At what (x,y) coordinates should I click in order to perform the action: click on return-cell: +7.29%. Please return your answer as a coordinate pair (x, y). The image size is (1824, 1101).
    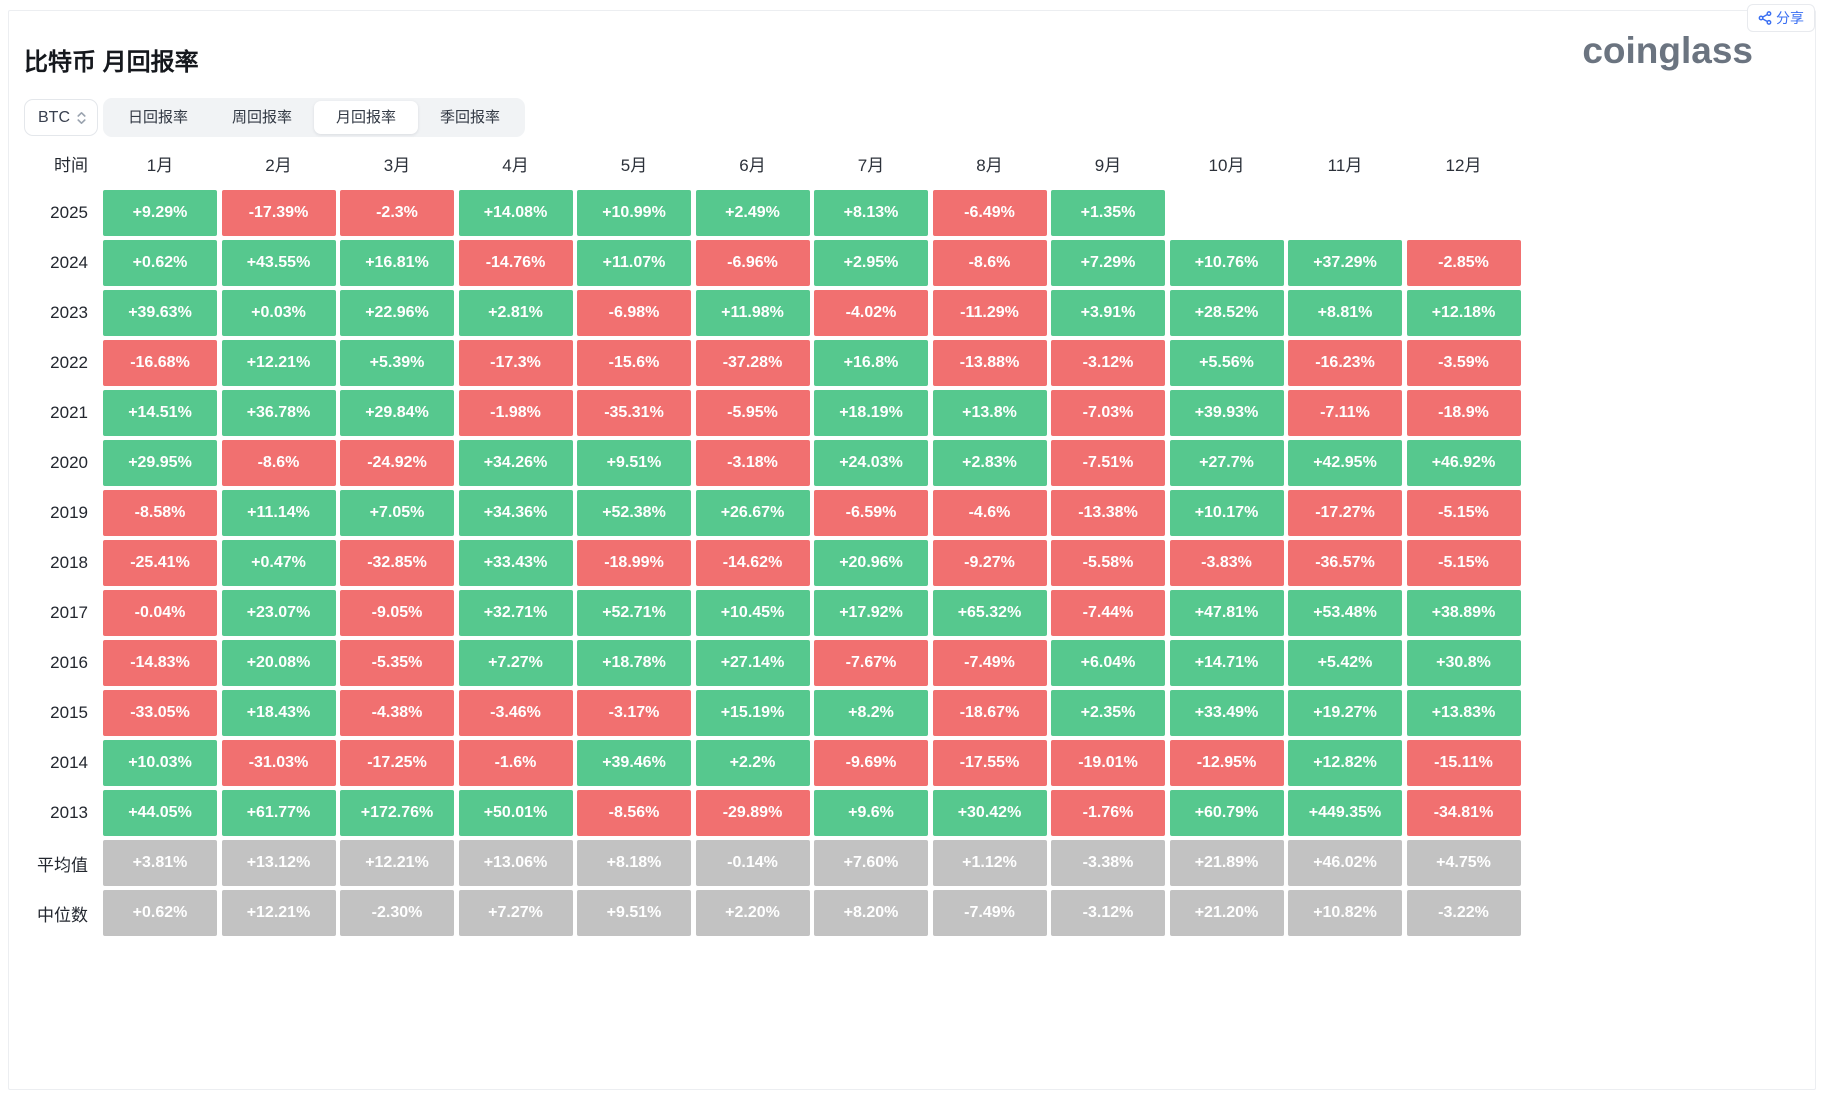
    Looking at the image, I should click on (1108, 263).